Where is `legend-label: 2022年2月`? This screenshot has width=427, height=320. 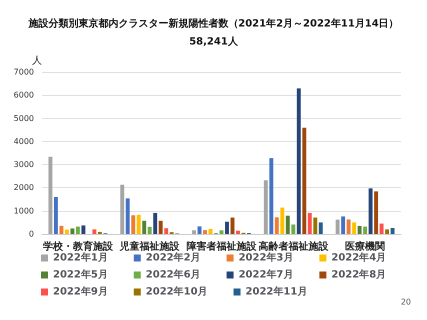 legend-label: 2022年2月 is located at coordinates (173, 258).